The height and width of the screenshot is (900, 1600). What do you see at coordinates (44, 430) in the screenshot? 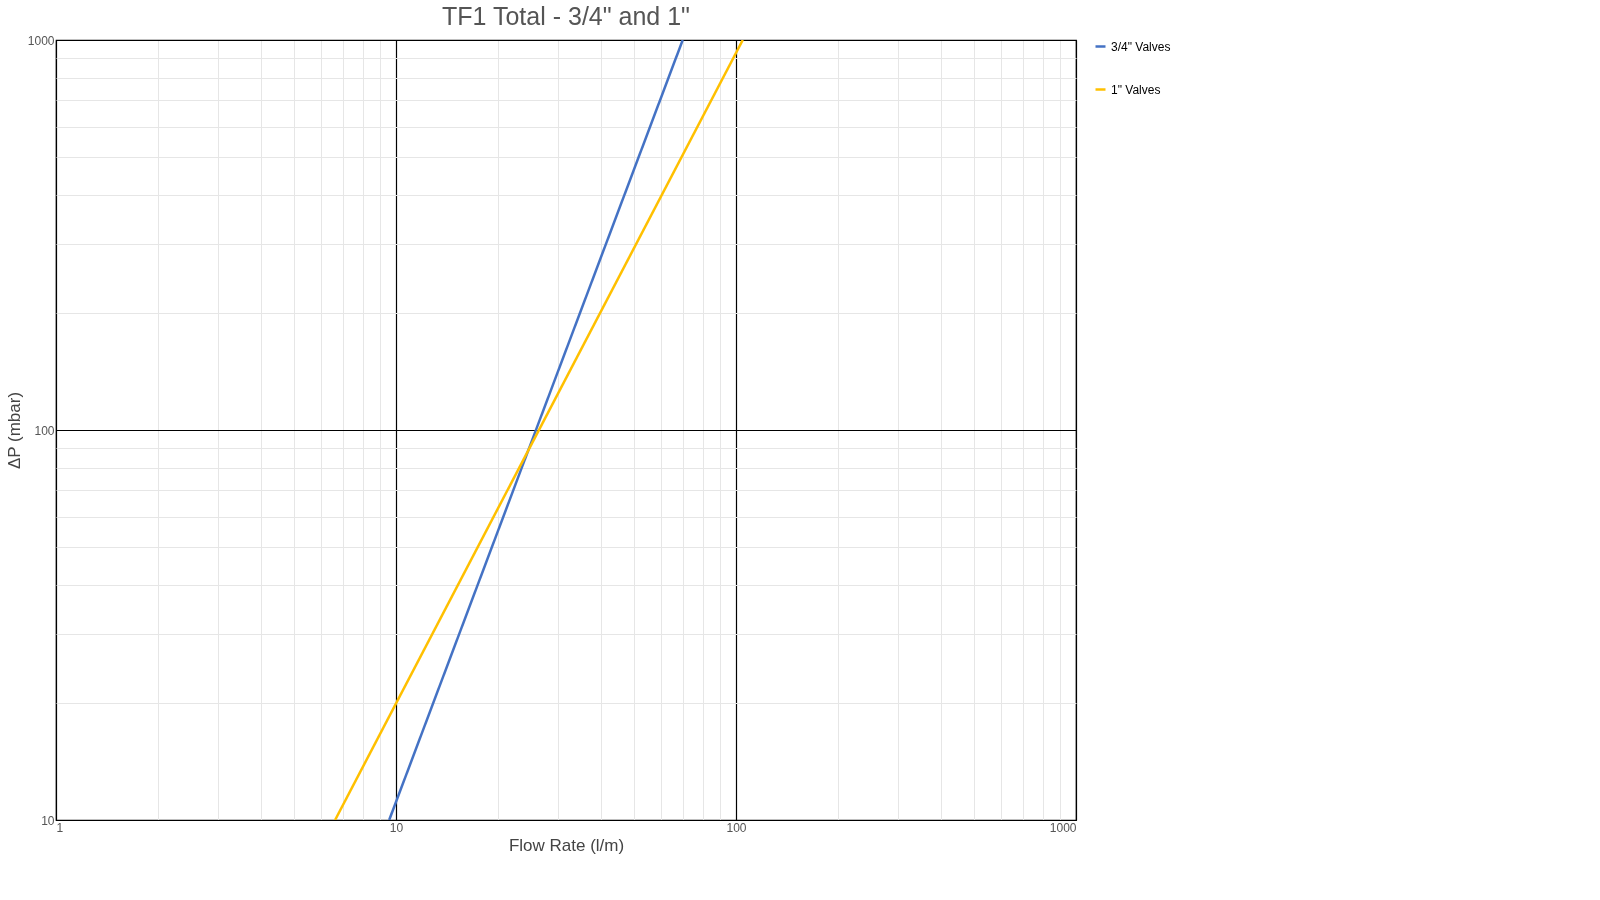
I see `y-tick-label: 100` at bounding box center [44, 430].